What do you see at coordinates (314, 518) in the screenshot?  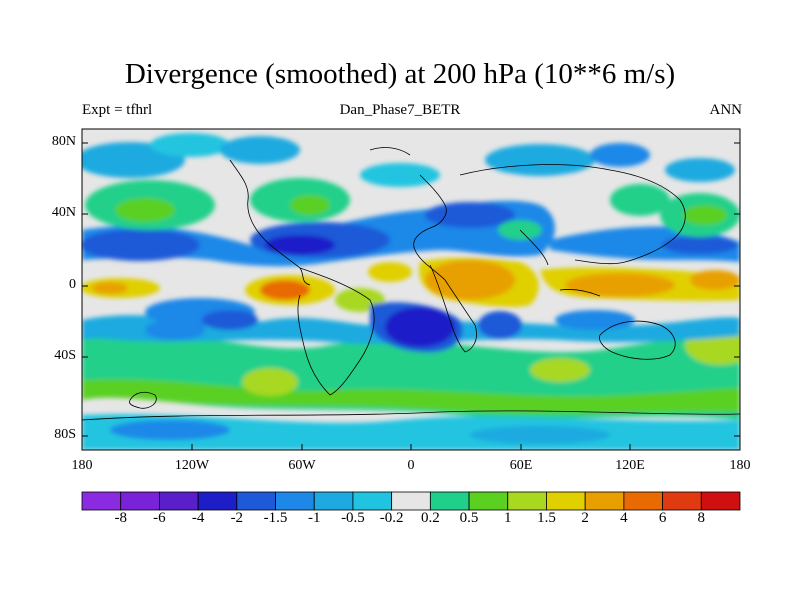 I see `colorbar-label: -1` at bounding box center [314, 518].